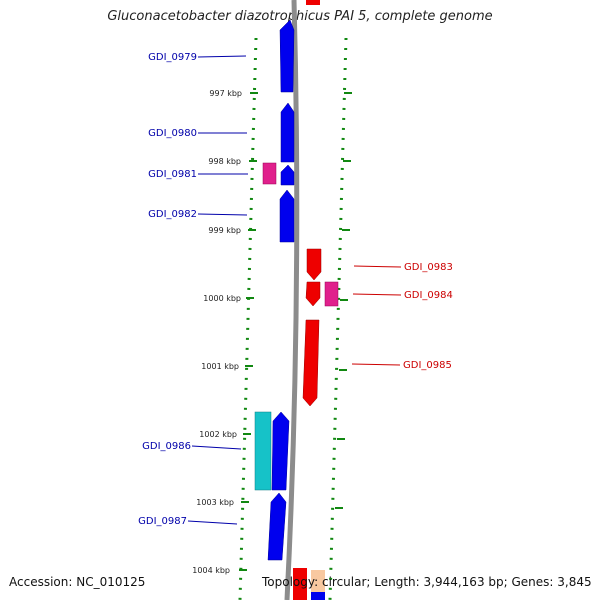  I want to click on outer-ticks, so click(343, 300).